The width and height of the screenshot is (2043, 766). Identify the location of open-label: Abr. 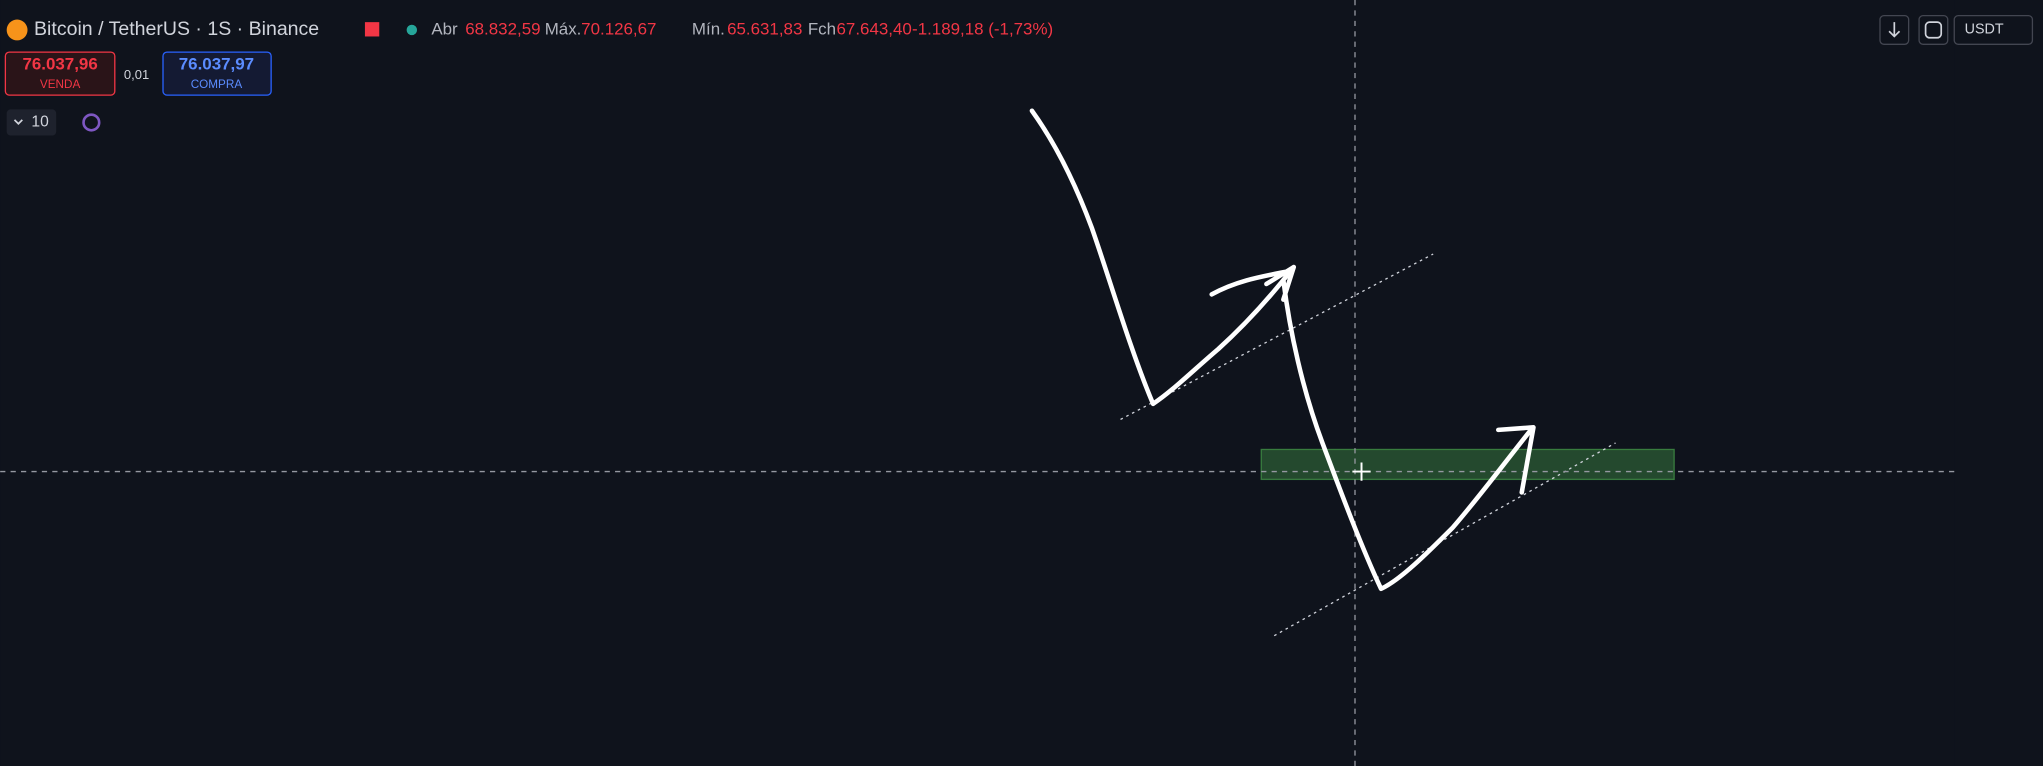
(444, 28).